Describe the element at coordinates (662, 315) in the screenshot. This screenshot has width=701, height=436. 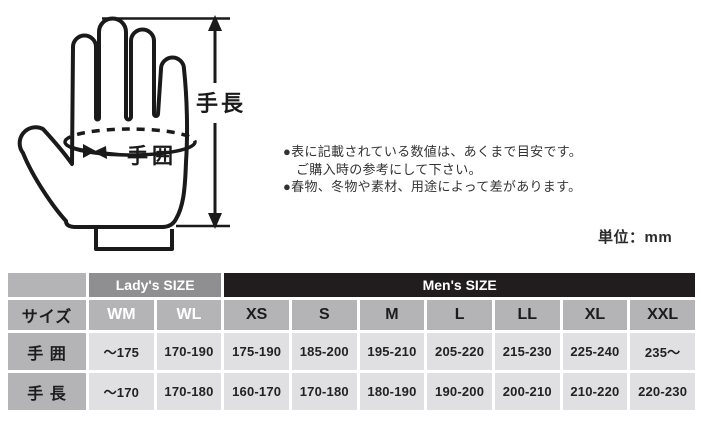
I see `size-column-header-xxl: XXL` at that location.